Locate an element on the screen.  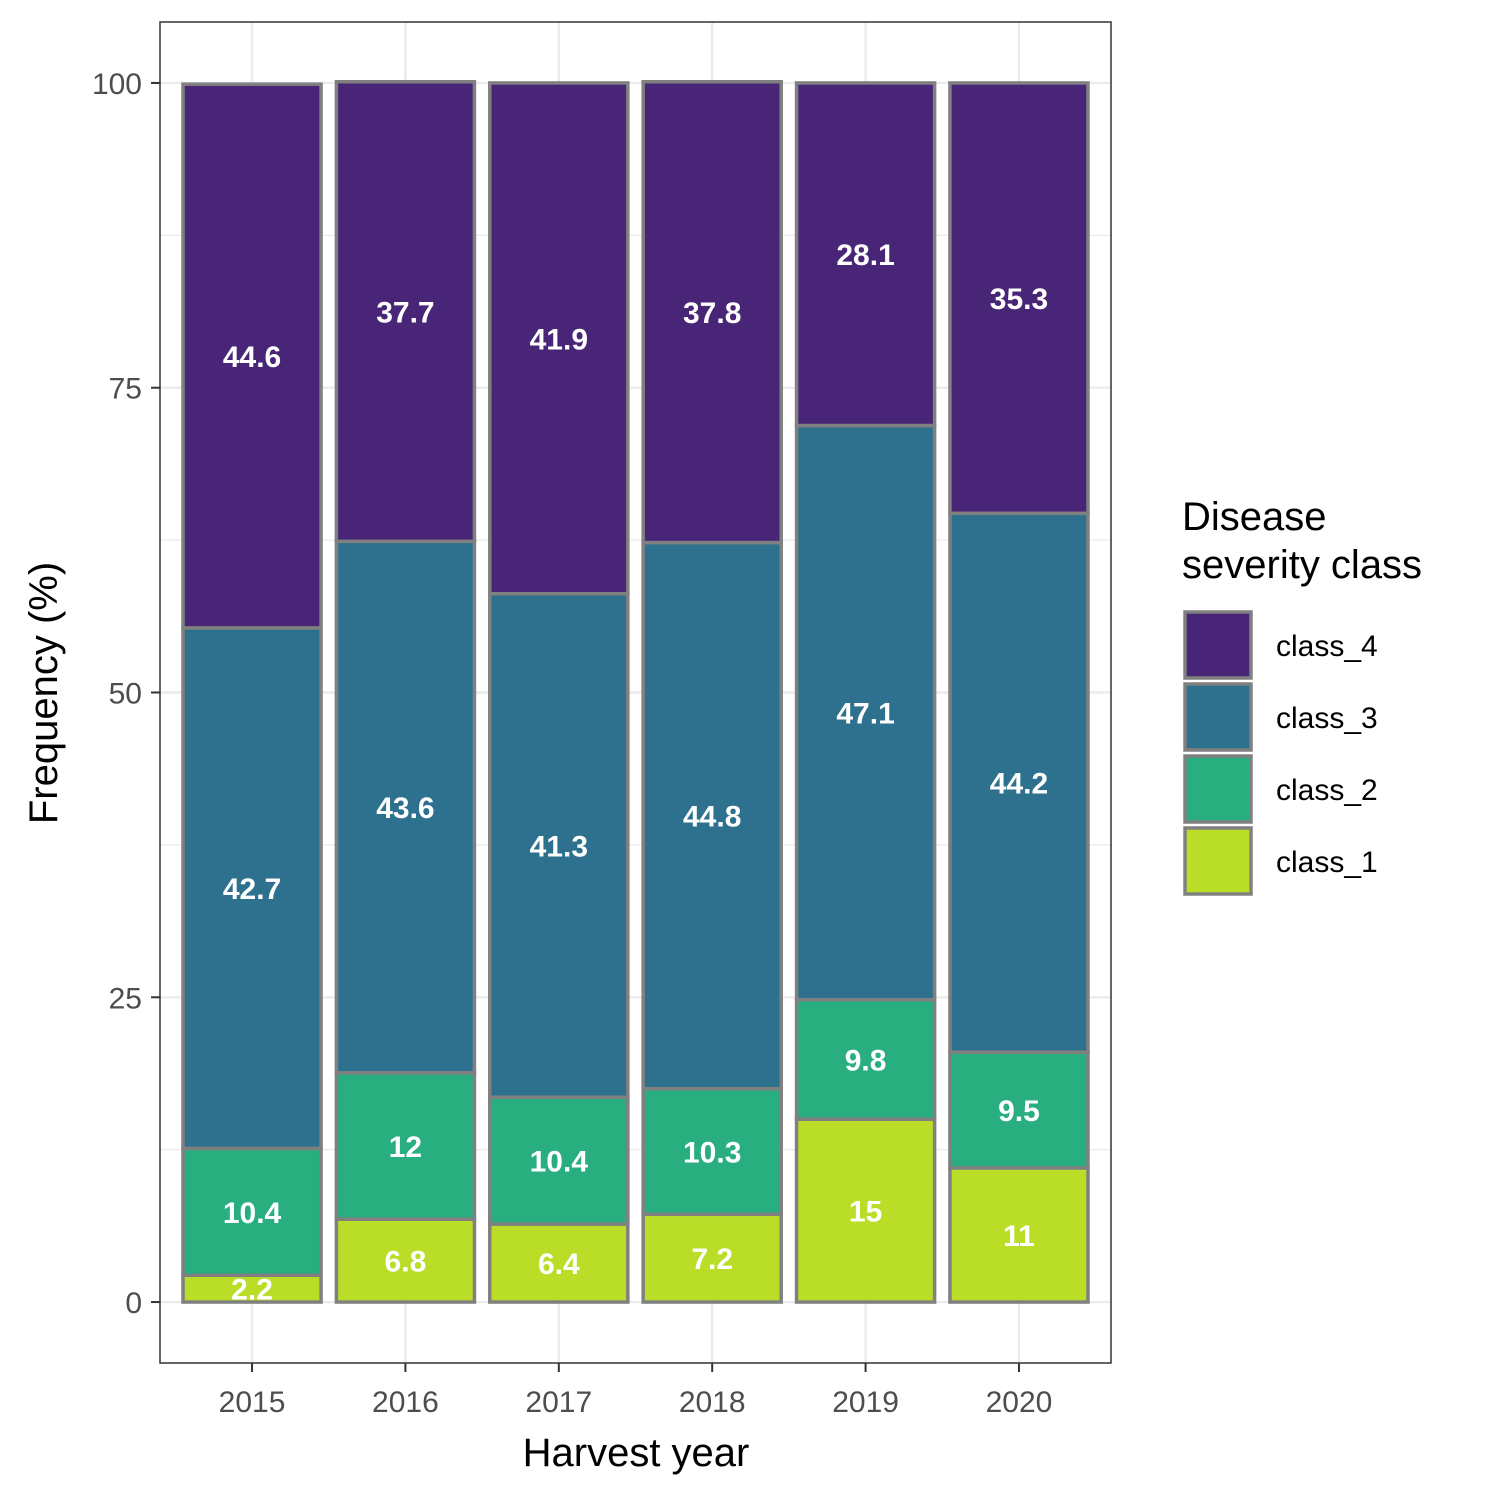
bar-segment-class_1-2018 is located at coordinates (712, 1258).